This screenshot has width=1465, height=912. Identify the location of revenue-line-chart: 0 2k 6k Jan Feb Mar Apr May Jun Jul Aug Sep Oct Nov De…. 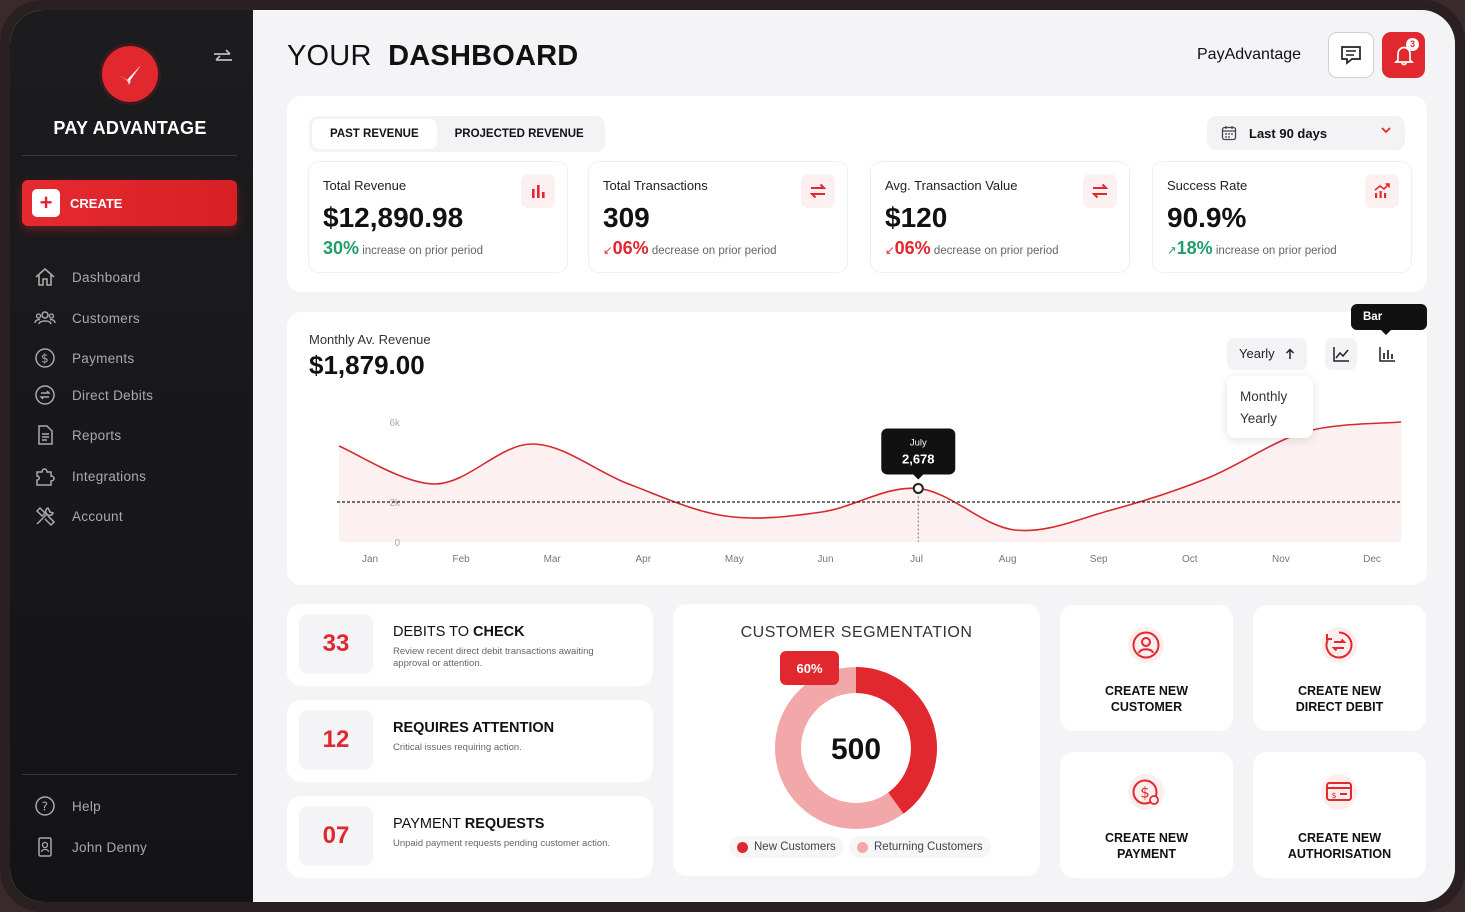
(869, 491).